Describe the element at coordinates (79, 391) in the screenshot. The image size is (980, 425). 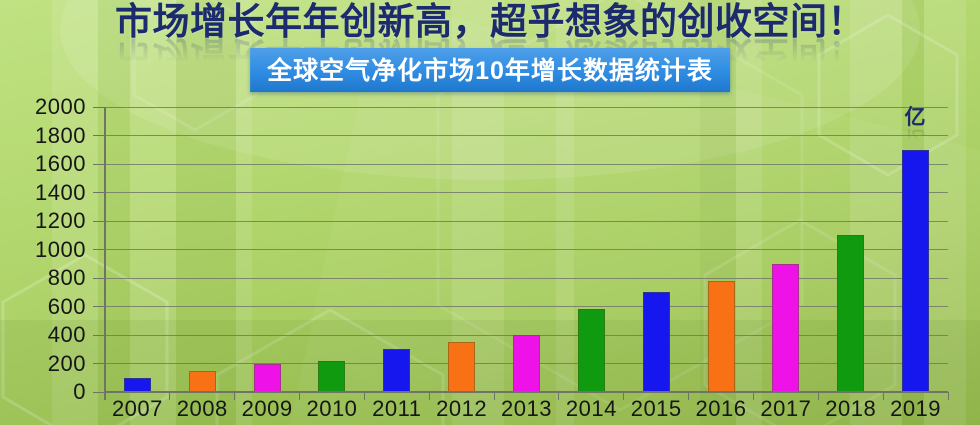
I see `y-tick-label: 0` at that location.